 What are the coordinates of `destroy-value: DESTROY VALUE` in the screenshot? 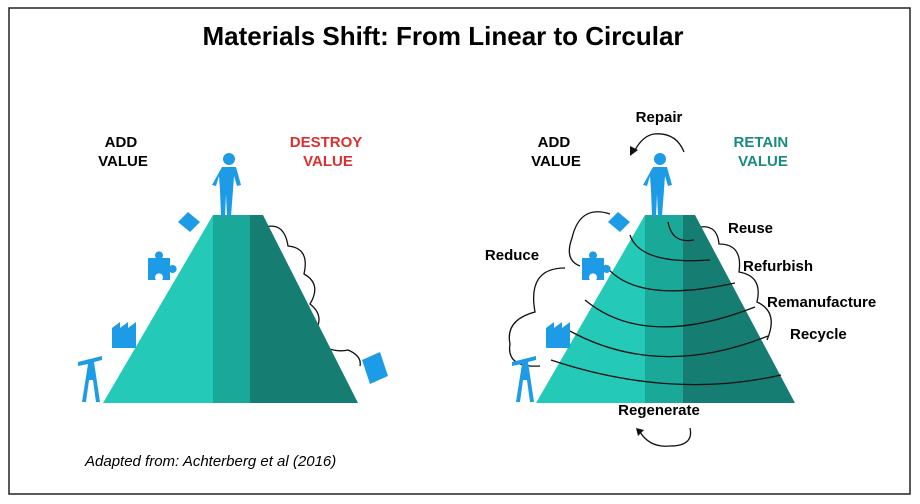 It's located at (328, 152).